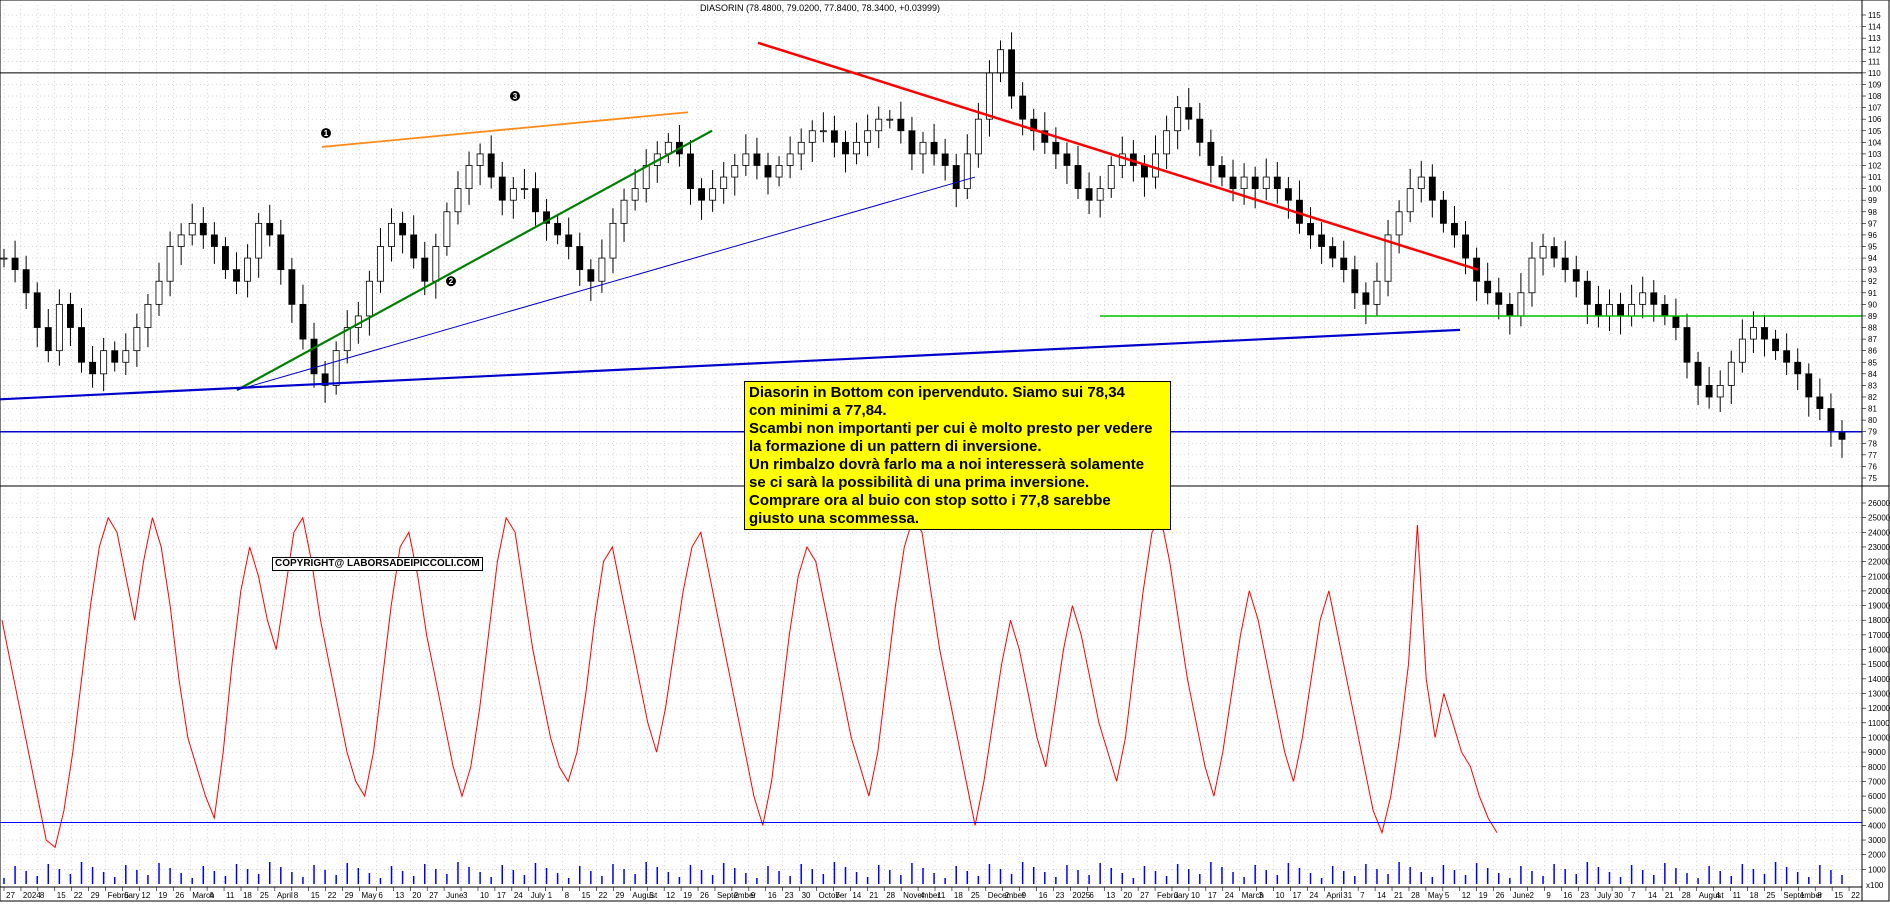 The height and width of the screenshot is (907, 1890). Describe the element at coordinates (1875, 108) in the screenshot. I see `y-tick-label: 107` at that location.